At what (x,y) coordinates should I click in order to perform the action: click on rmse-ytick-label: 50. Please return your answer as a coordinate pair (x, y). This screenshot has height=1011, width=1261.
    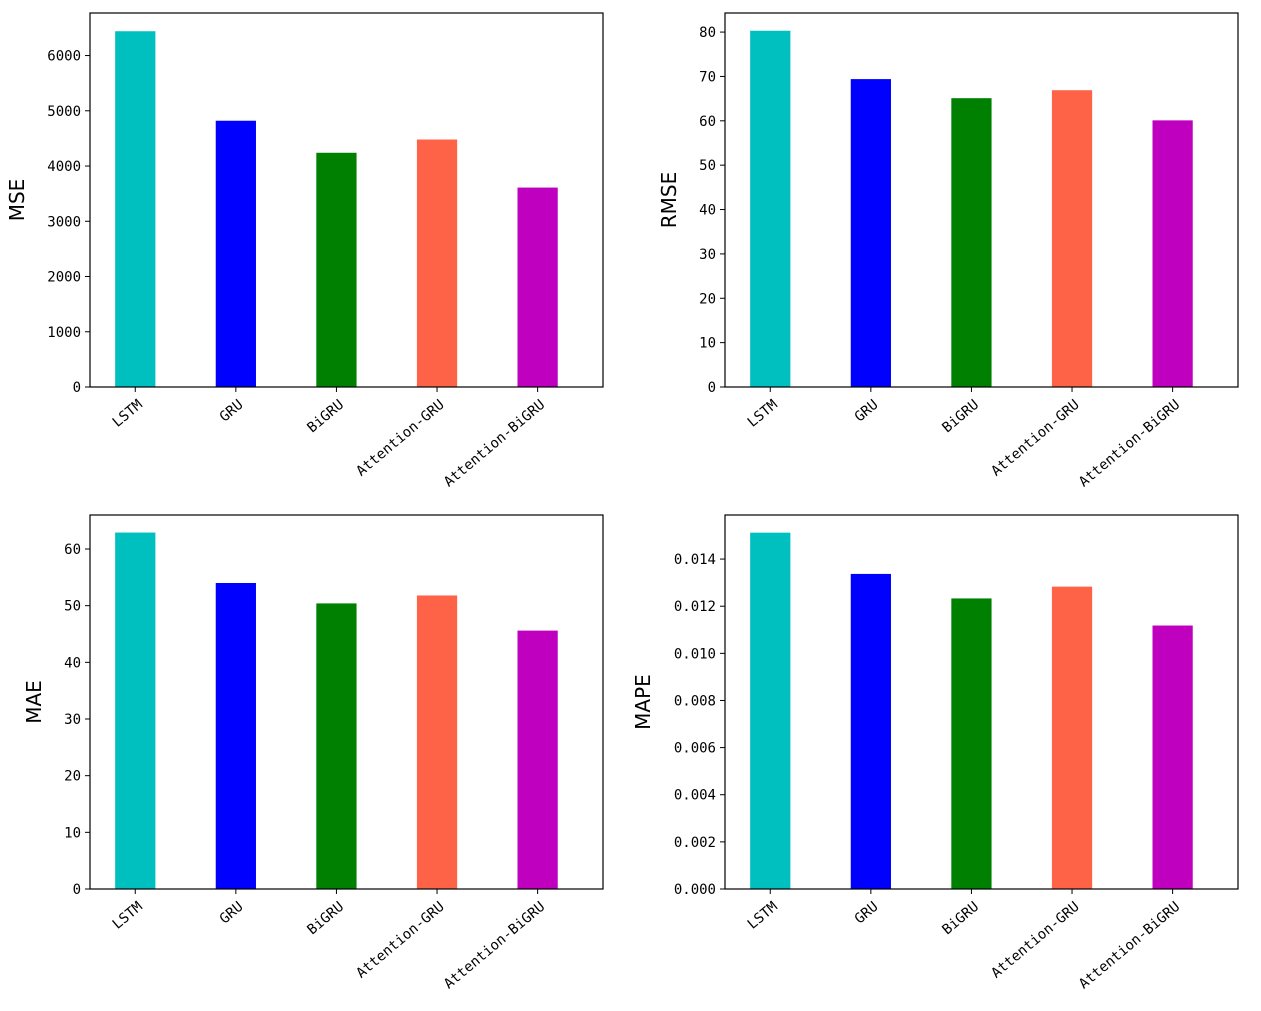
    Looking at the image, I should click on (707, 166).